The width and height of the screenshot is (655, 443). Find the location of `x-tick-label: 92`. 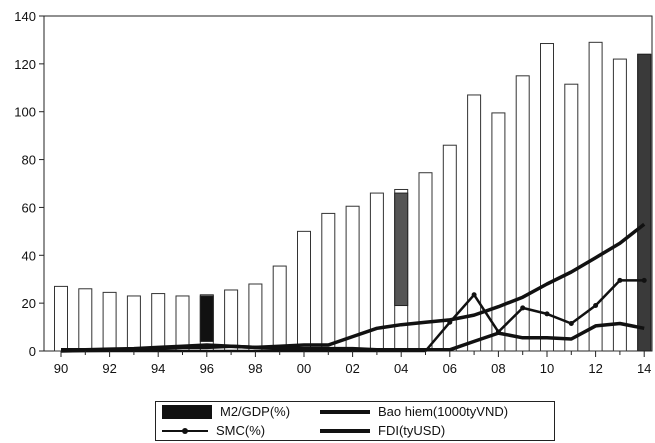

x-tick-label: 92 is located at coordinates (109, 368).